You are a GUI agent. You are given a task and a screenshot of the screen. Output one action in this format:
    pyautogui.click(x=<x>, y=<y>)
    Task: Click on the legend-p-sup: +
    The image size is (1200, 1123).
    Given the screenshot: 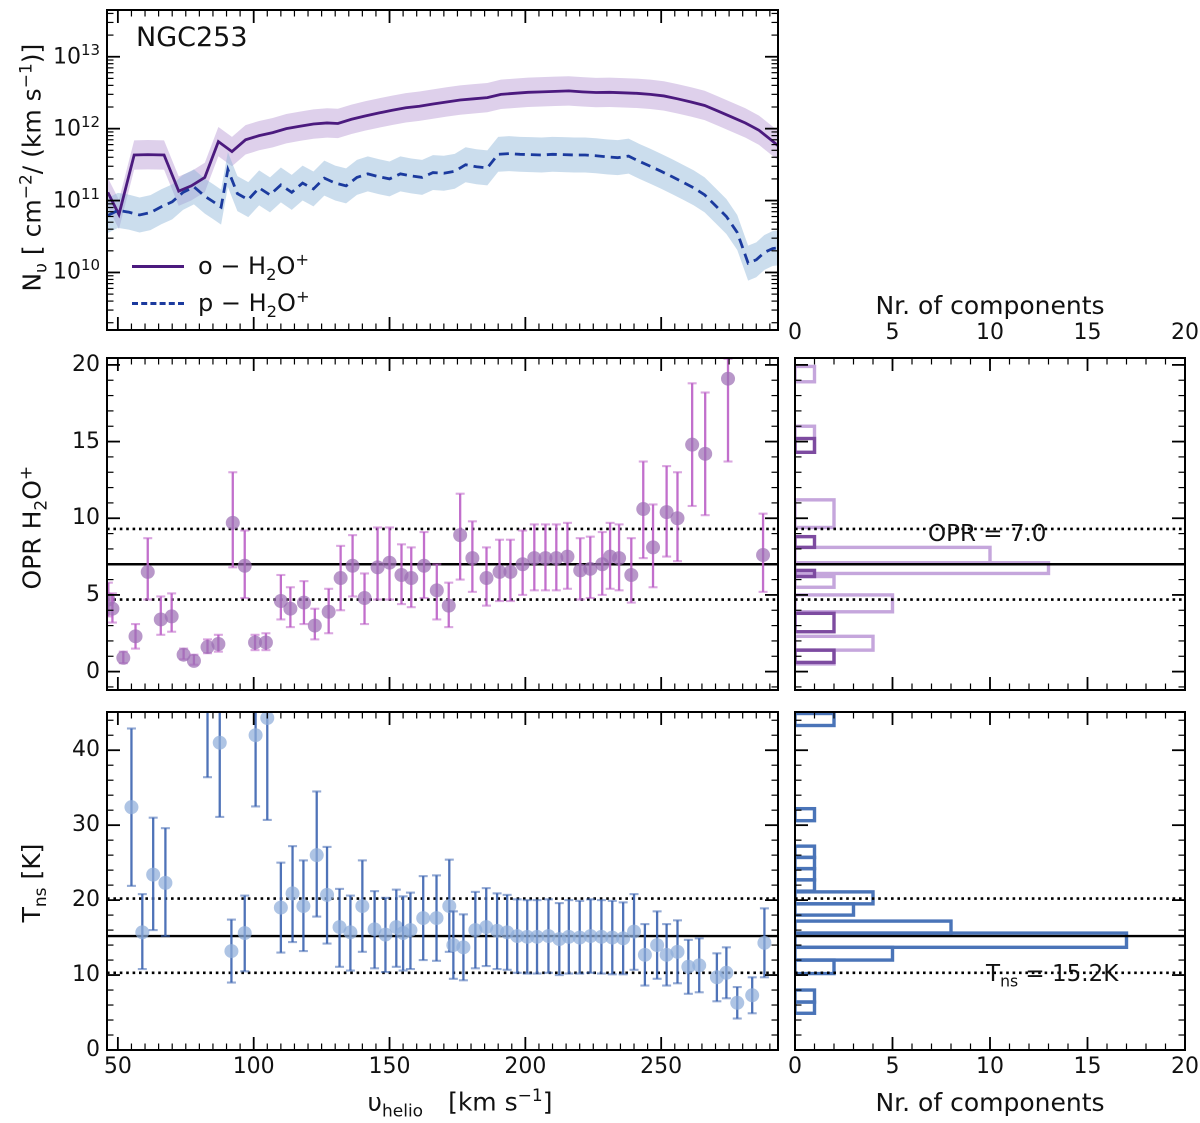 What is the action you would take?
    pyautogui.click(x=302, y=296)
    